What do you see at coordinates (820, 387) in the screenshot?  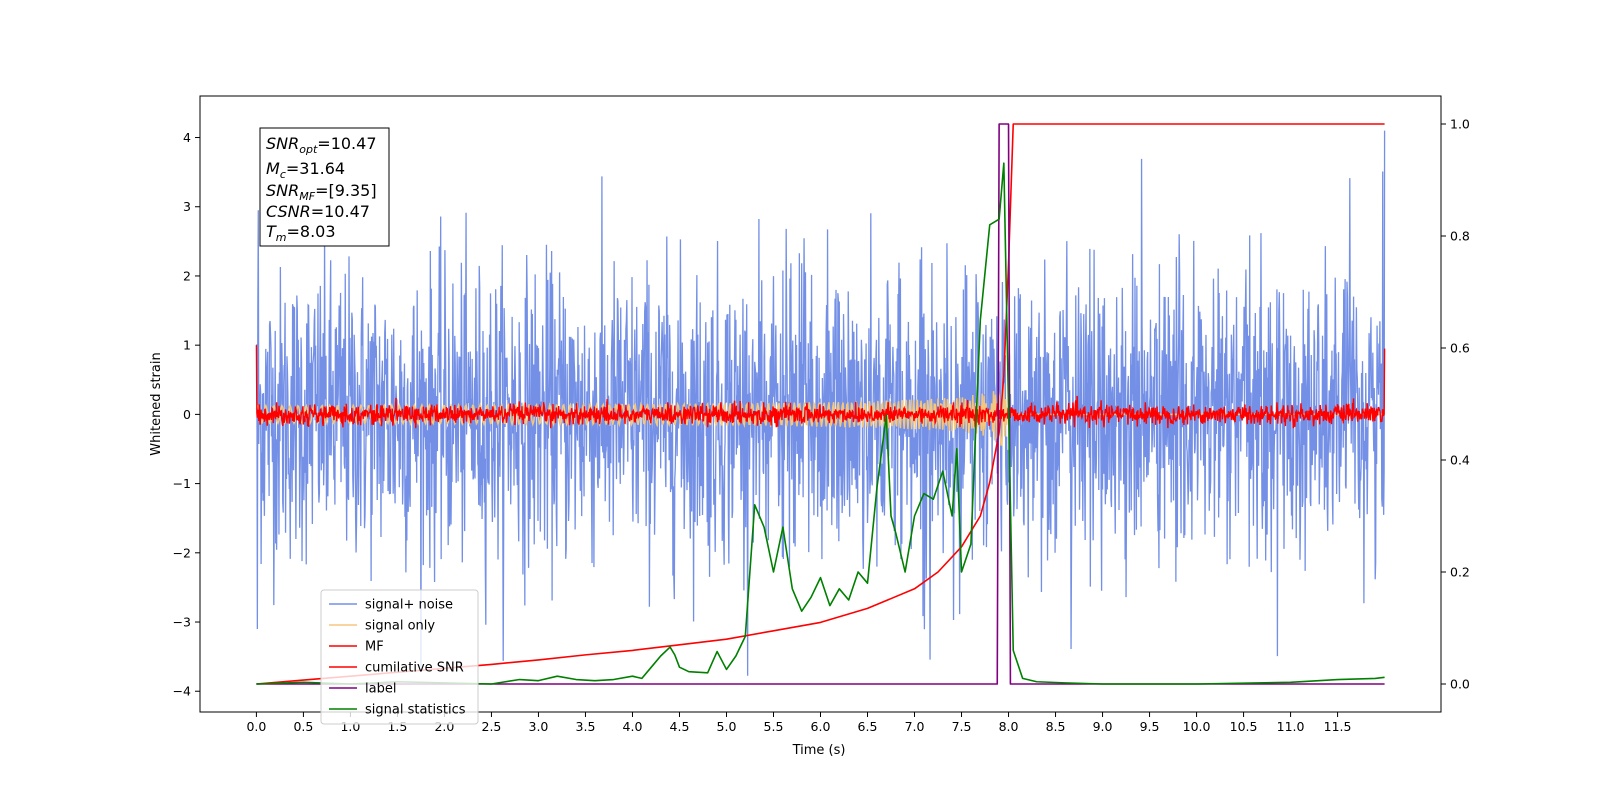 I see `series-mf` at bounding box center [820, 387].